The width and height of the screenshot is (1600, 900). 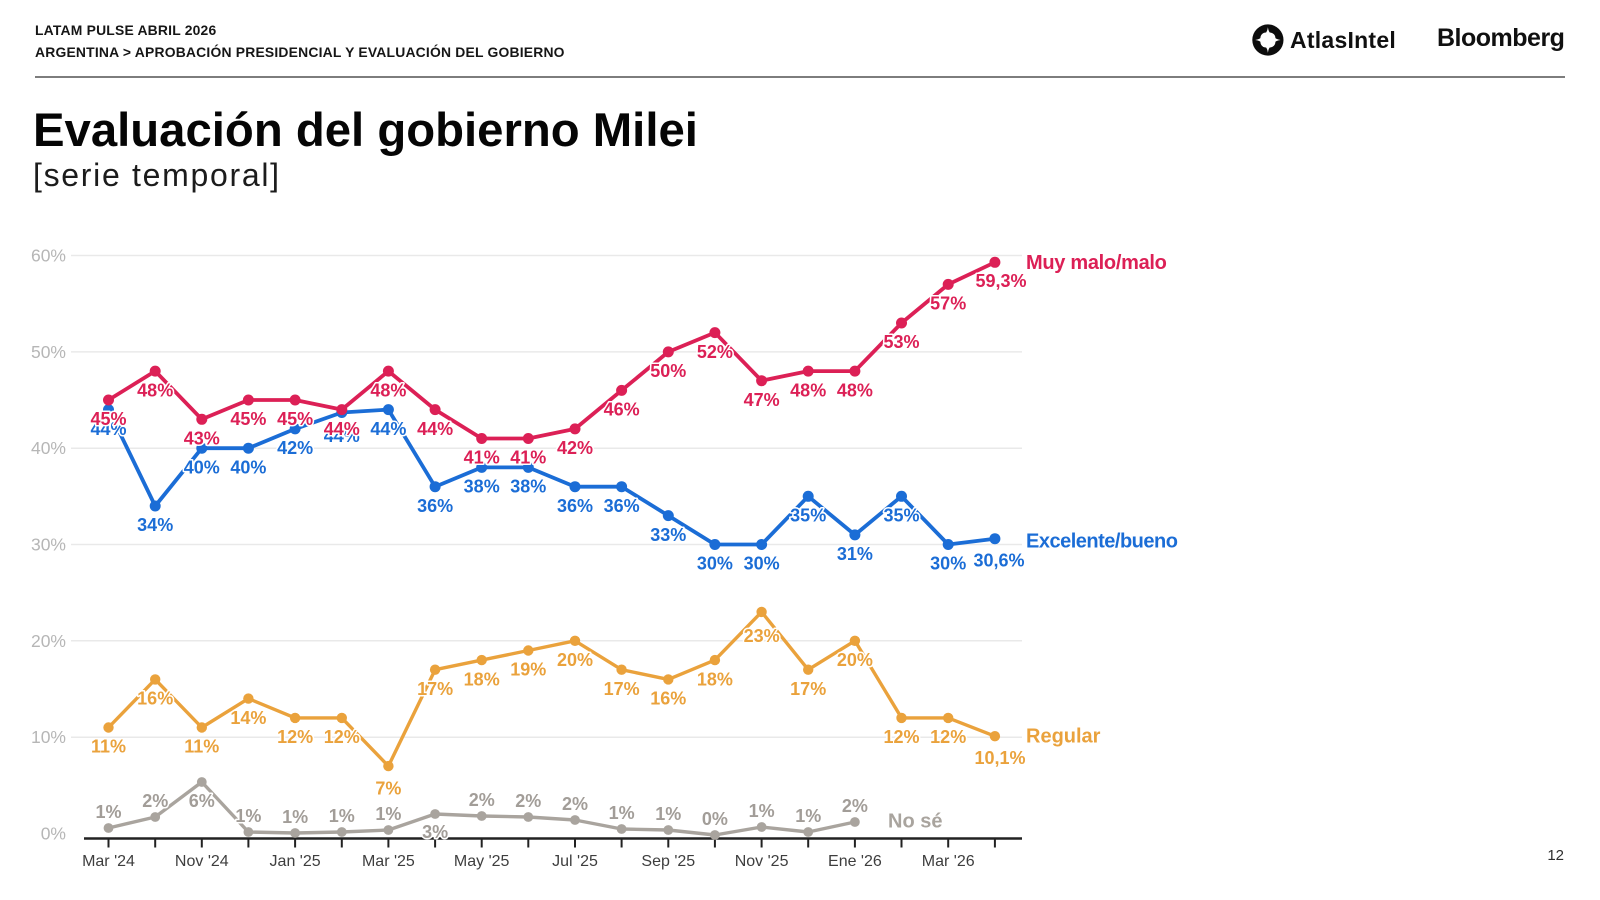 What do you see at coordinates (388, 861) in the screenshot?
I see `svg-text: Mar '25` at bounding box center [388, 861].